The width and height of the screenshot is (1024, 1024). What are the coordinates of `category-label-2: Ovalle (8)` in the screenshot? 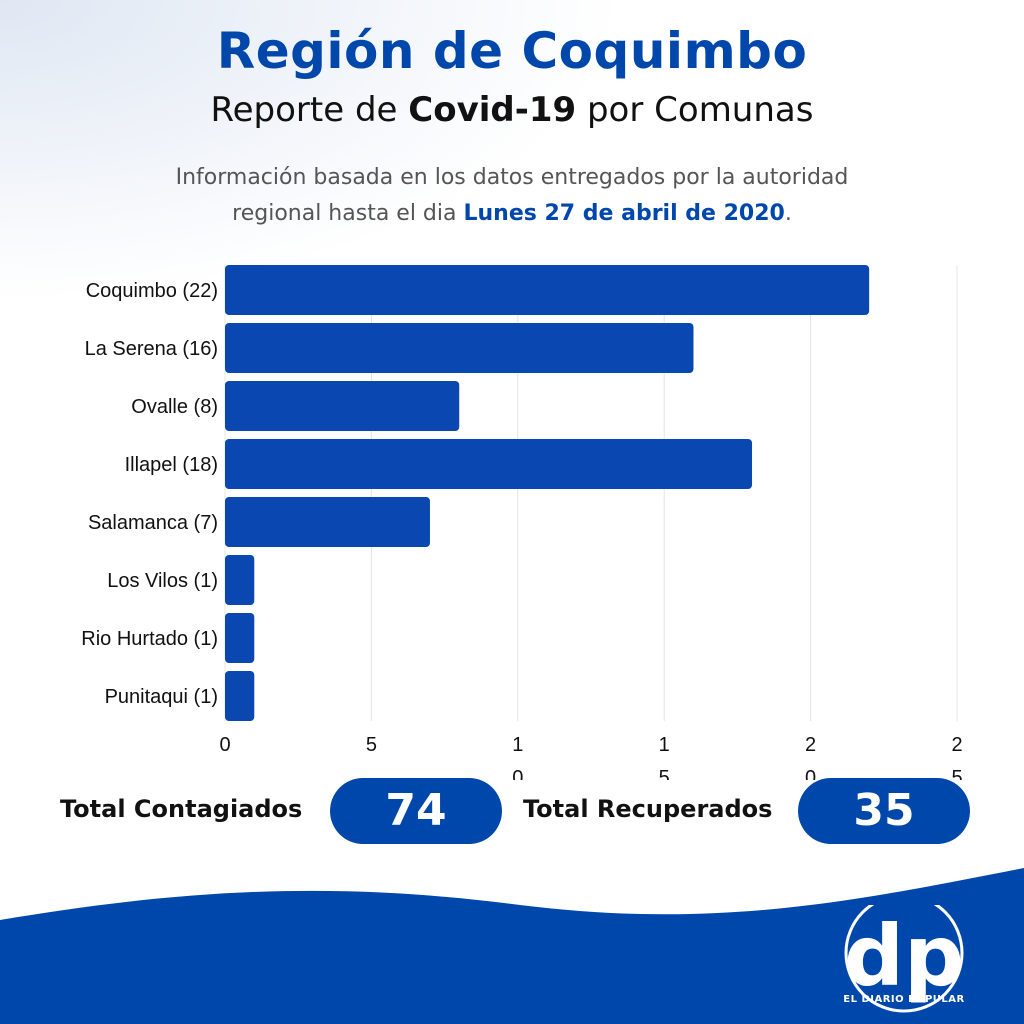 It's located at (174, 407).